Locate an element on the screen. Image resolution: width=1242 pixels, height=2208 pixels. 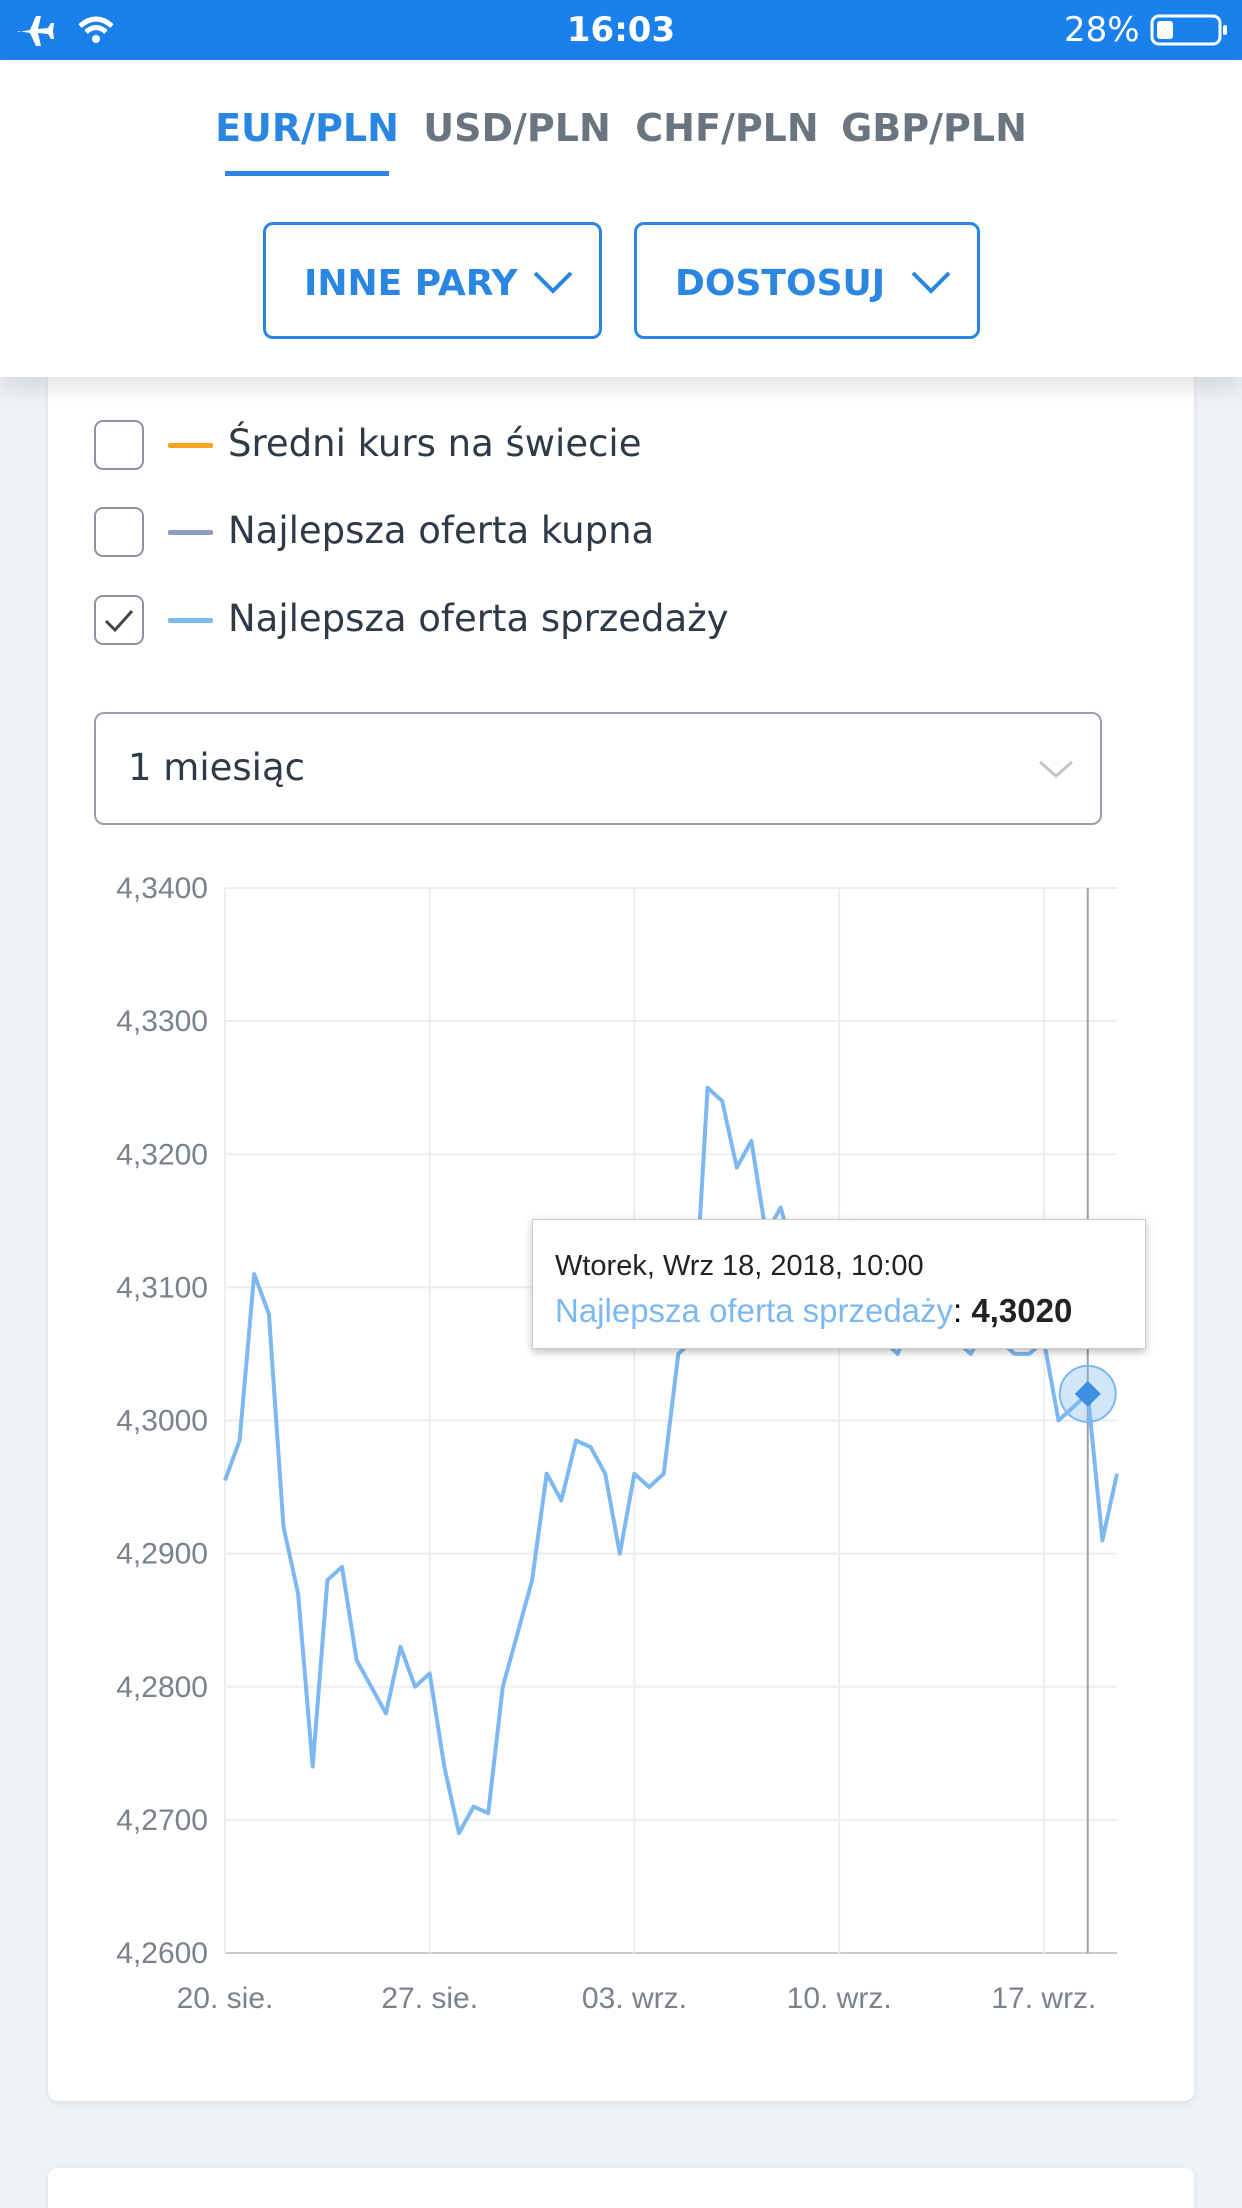
tooltip-date: Wtorek, Wrz 18, 2018, 10:00 is located at coordinates (739, 1266).